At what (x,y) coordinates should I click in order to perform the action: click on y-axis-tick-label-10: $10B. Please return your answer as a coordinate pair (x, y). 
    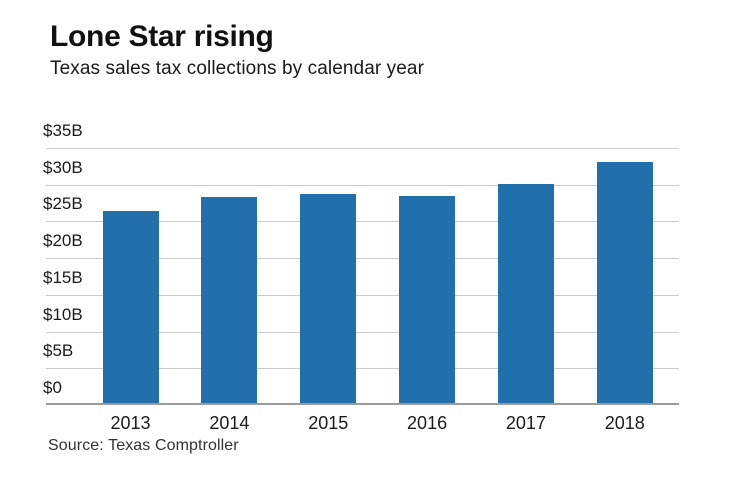
    Looking at the image, I should click on (63, 314).